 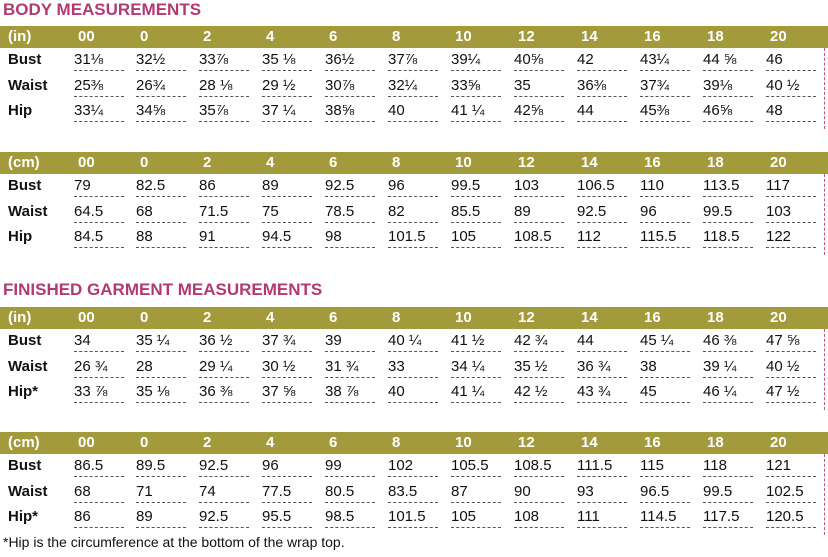 What do you see at coordinates (539, 60) in the screenshot?
I see `cell: 40⅝` at bounding box center [539, 60].